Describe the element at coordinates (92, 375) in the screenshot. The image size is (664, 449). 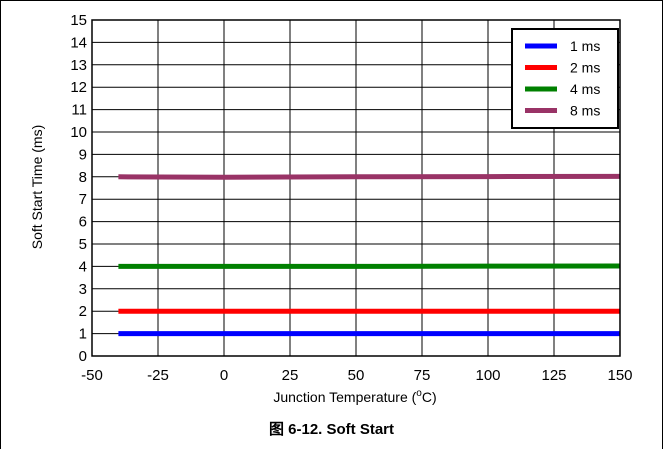
I see `x-tick-label: -50` at that location.